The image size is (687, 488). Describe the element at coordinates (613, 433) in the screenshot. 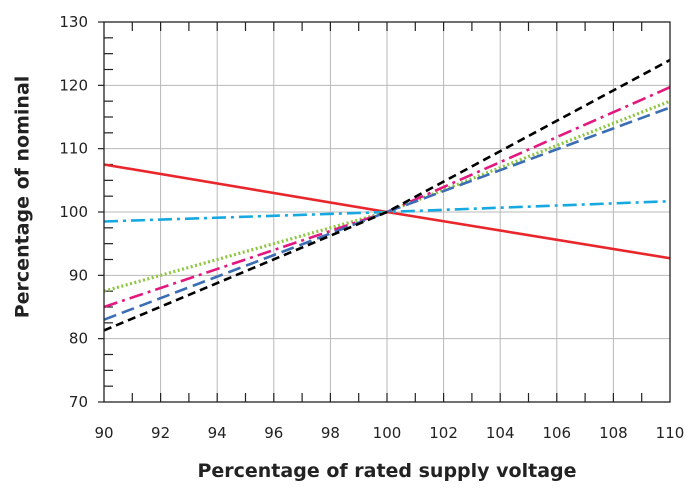

I see `x-tick-label: 108` at that location.